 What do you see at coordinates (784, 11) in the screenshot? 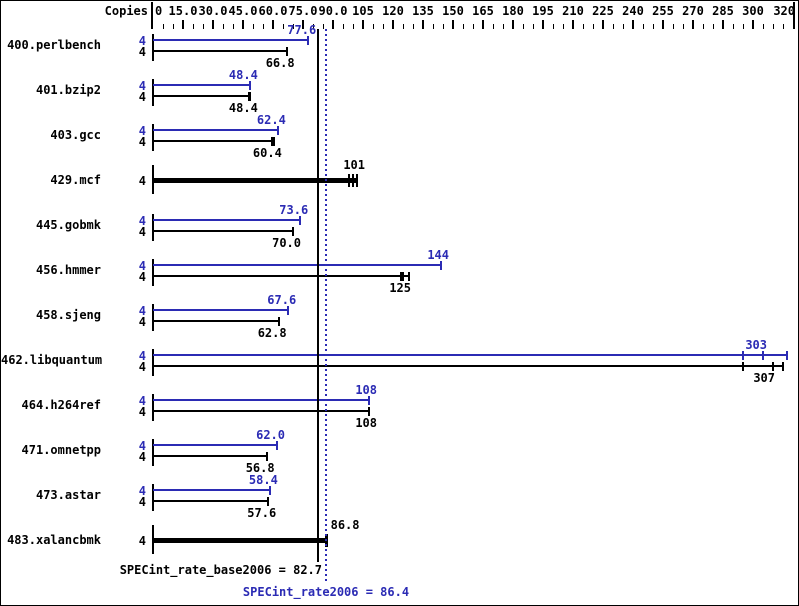
I see `axis-tick-label: 320` at bounding box center [784, 11].